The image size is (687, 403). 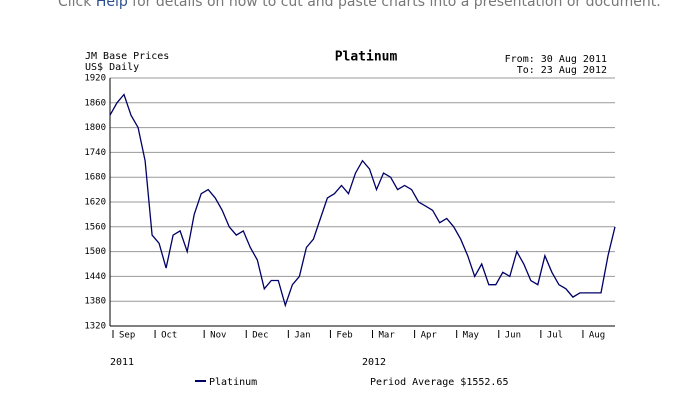 I want to click on x-tick-label: Jul, so click(x=555, y=336).